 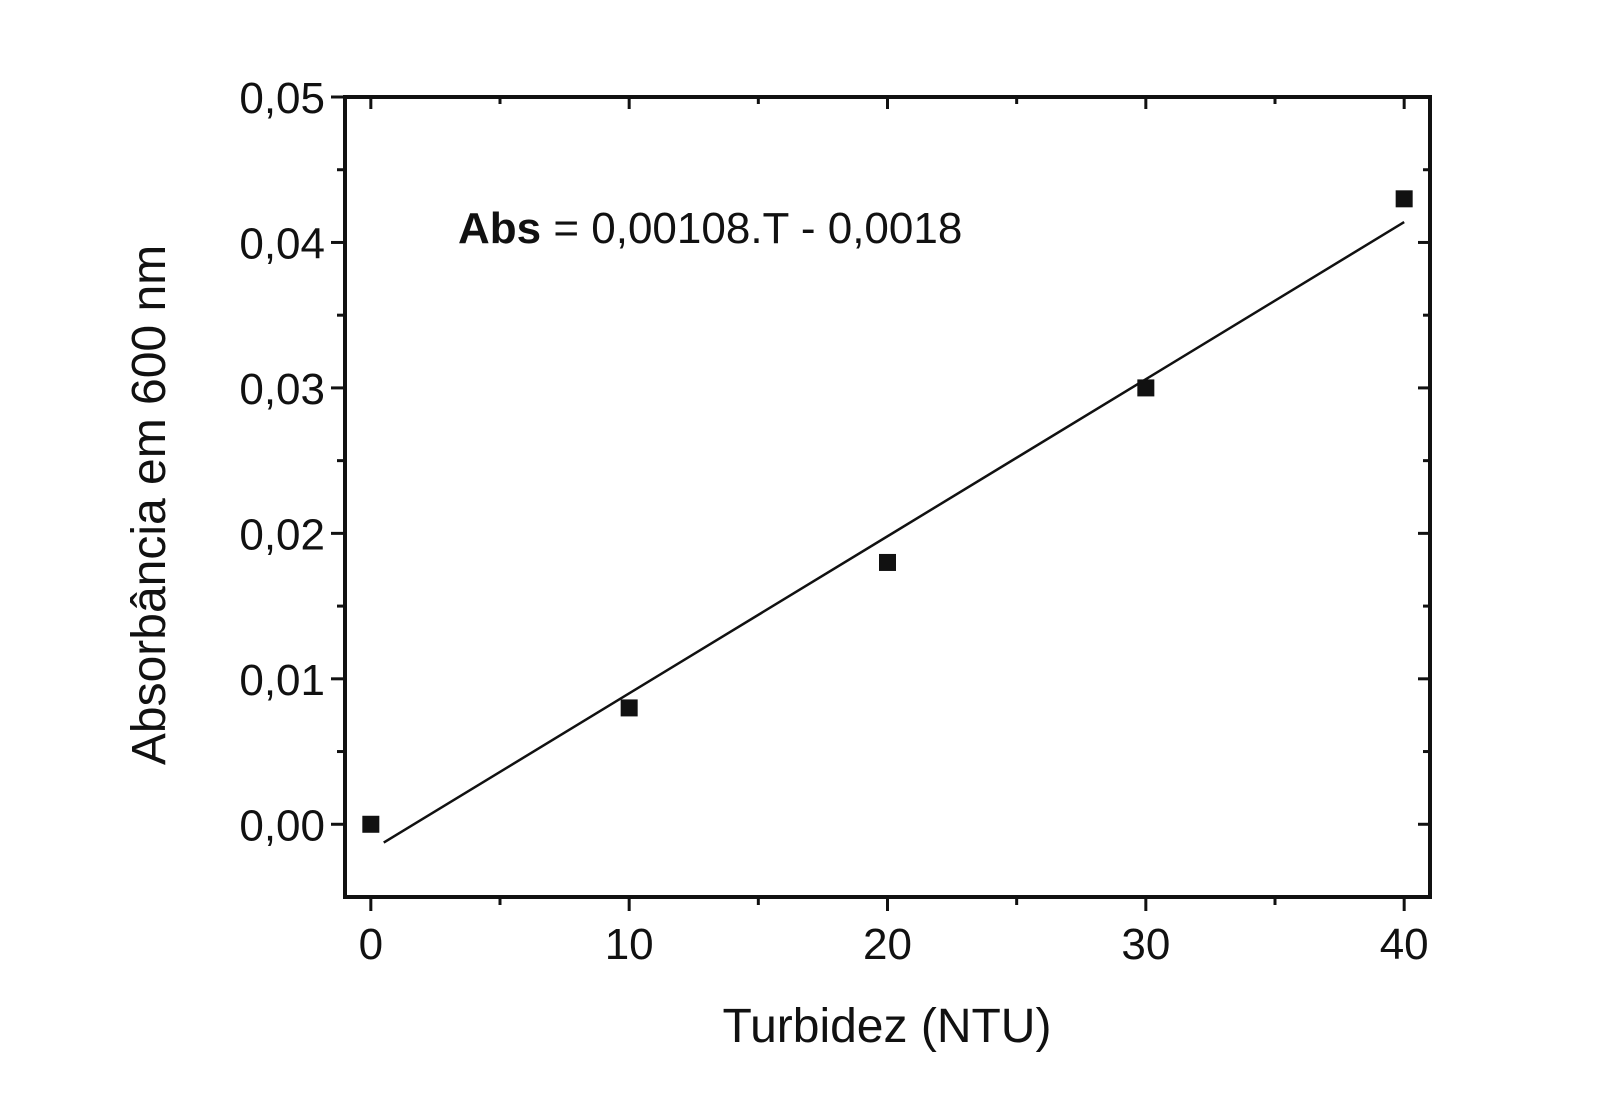 What do you see at coordinates (282, 680) in the screenshot?
I see `y-tick-label: 0,01` at bounding box center [282, 680].